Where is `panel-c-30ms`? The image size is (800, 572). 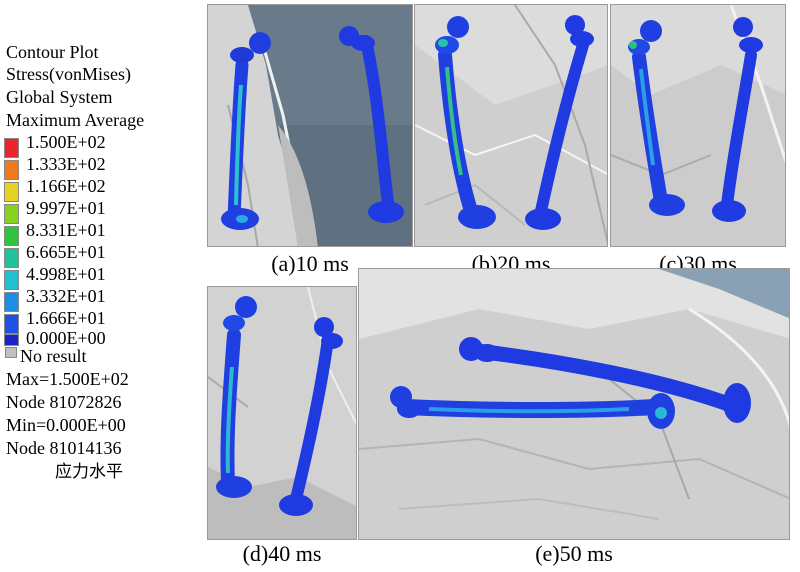 panel-c-30ms is located at coordinates (698, 125).